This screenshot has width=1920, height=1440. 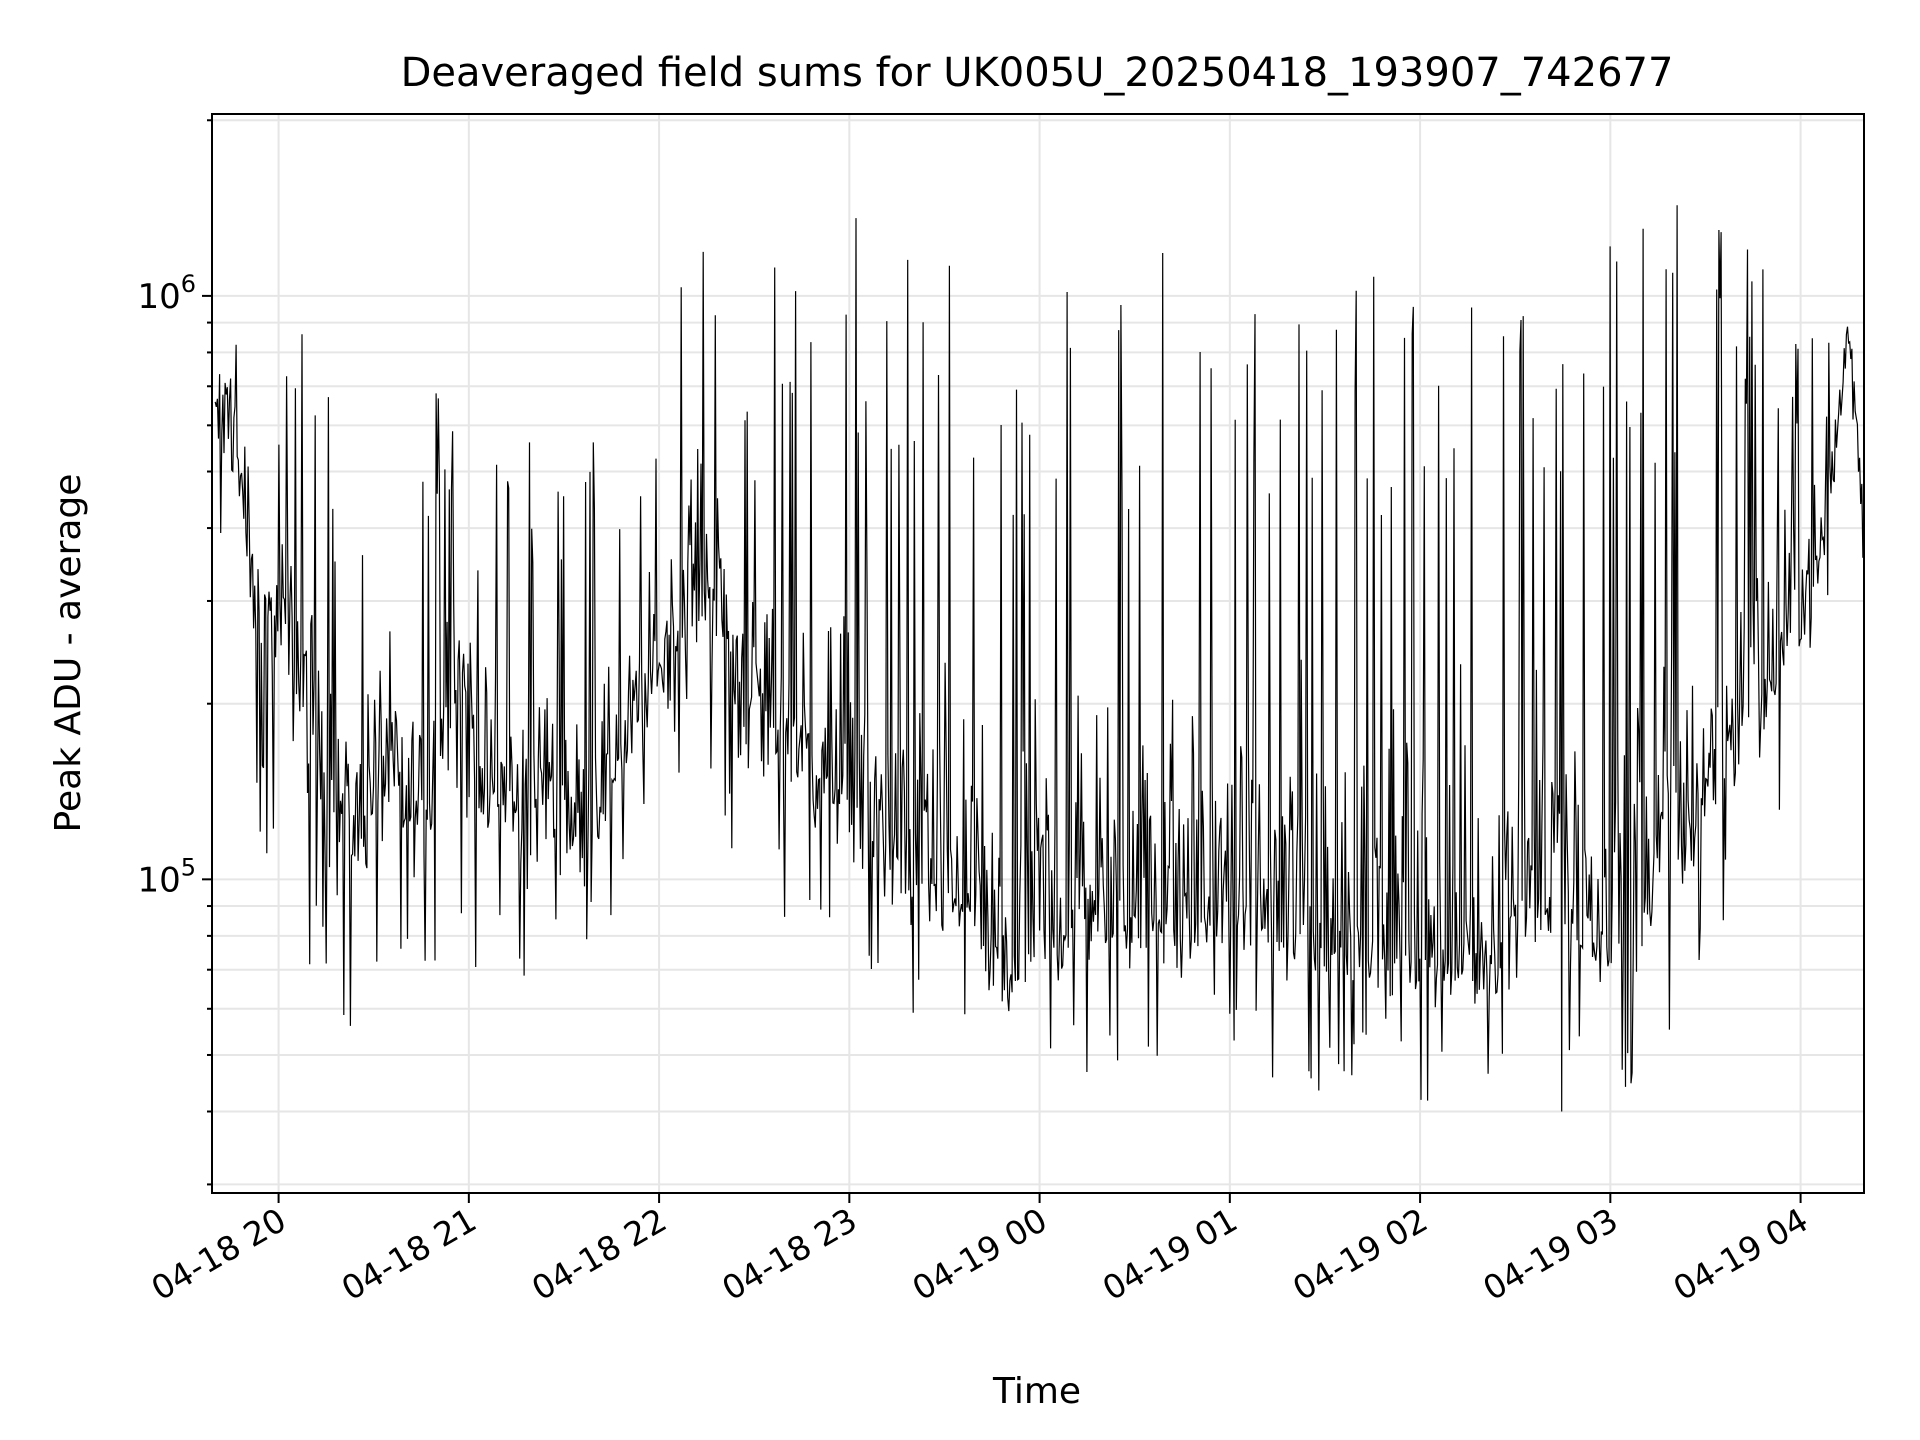 What do you see at coordinates (166, 293) in the screenshot?
I see `y-tick-label: 10⁶` at bounding box center [166, 293].